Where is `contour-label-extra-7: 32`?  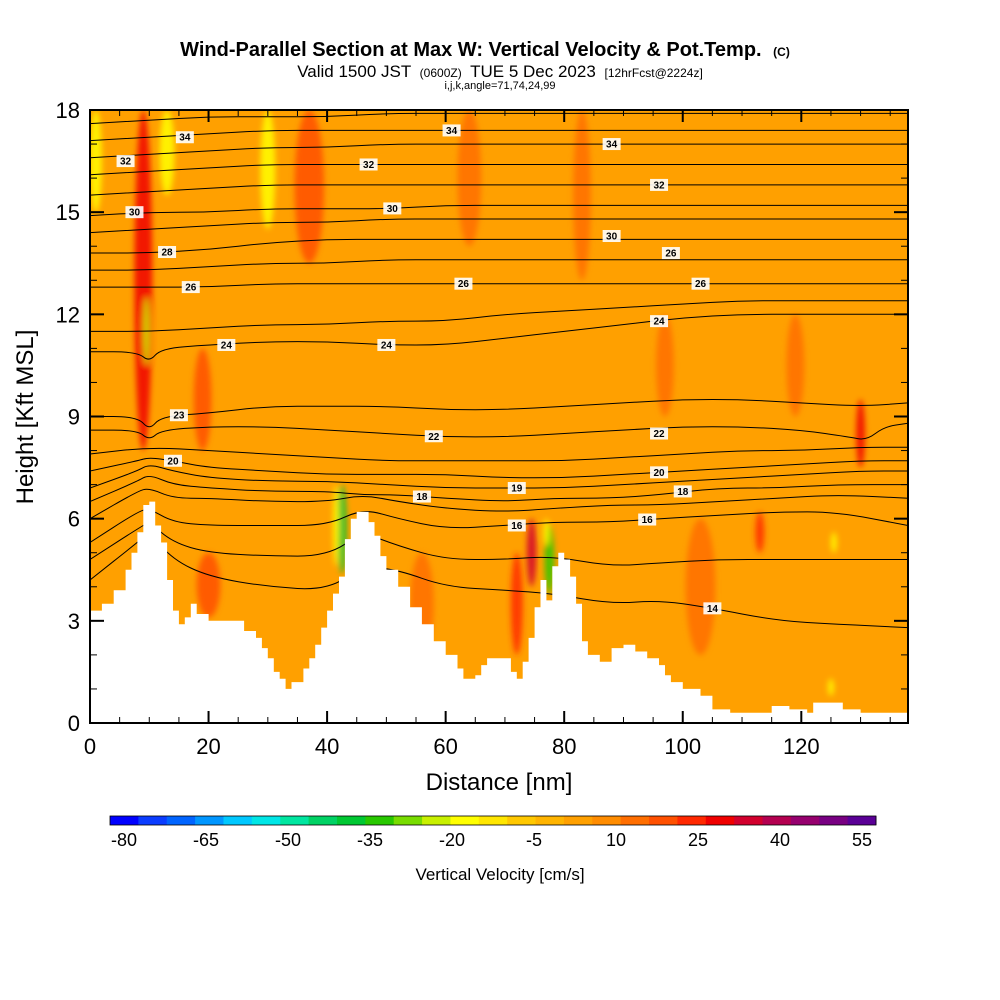 contour-label-extra-7: 32 is located at coordinates (659, 184).